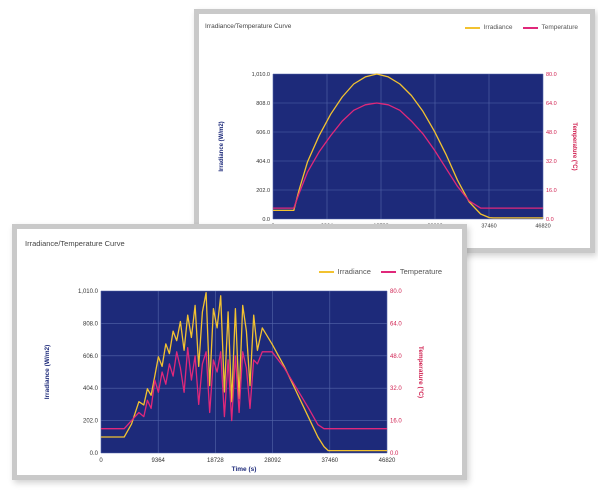  I want to click on plot-area, so click(408, 146).